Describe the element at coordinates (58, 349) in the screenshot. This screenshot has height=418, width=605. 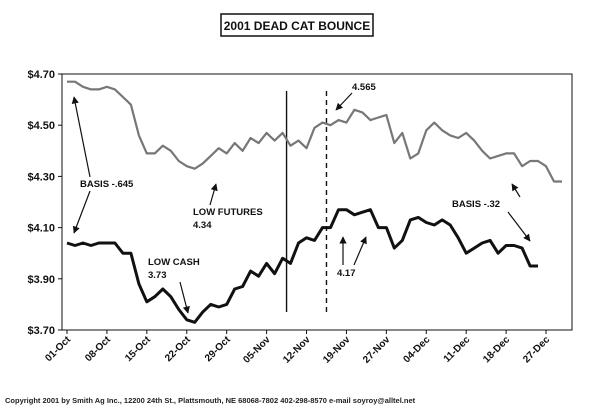
I see `x-tick-label: 01-Oct` at that location.